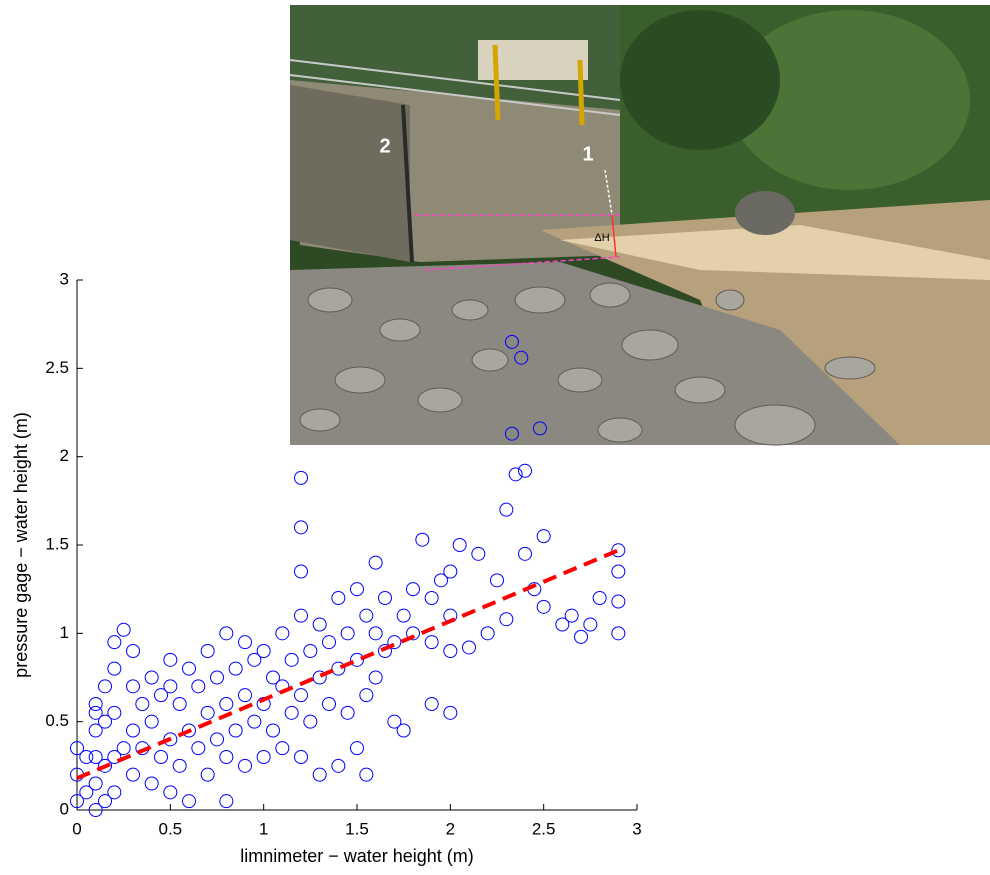  What do you see at coordinates (450, 828) in the screenshot?
I see `x-tick-label: 2` at bounding box center [450, 828].